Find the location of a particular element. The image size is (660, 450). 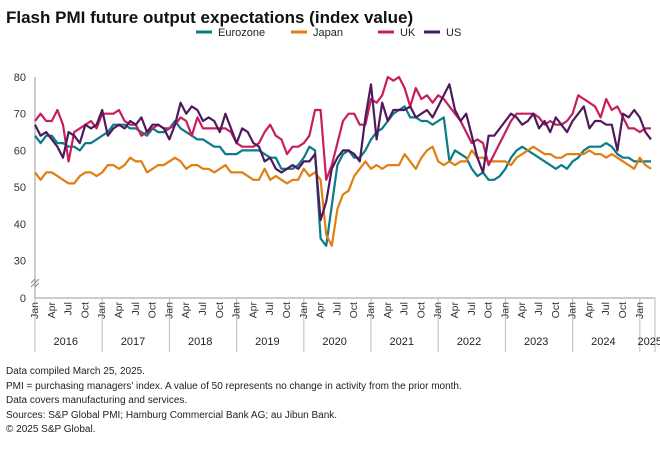

y-tick-label: 60 is located at coordinates (20, 151).